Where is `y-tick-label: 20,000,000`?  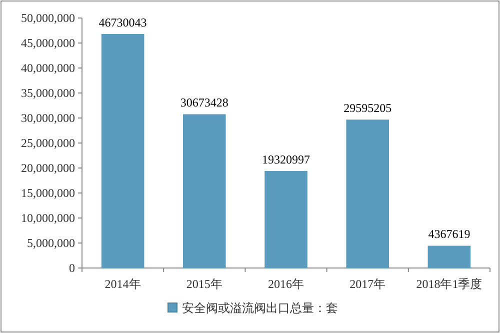
y-tick-label: 20,000,000 is located at coordinates (48, 168).